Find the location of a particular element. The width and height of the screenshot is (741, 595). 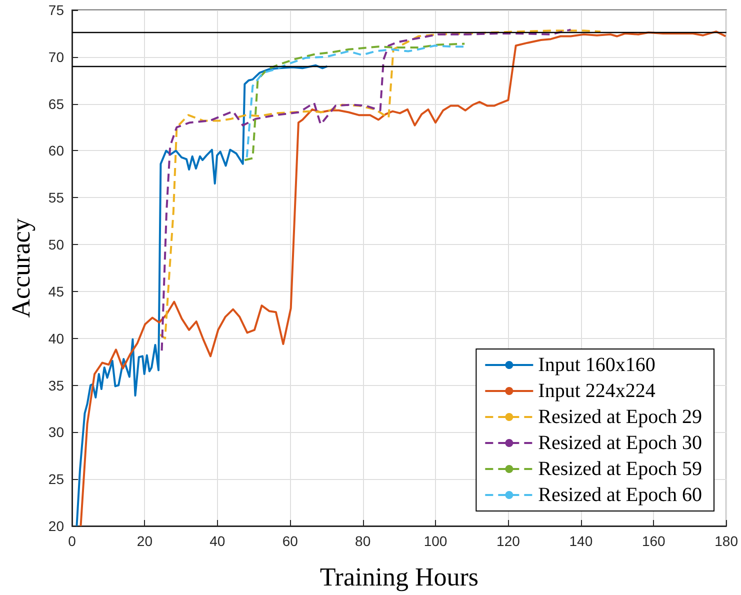

y-tick-label: 50 is located at coordinates (56, 244).